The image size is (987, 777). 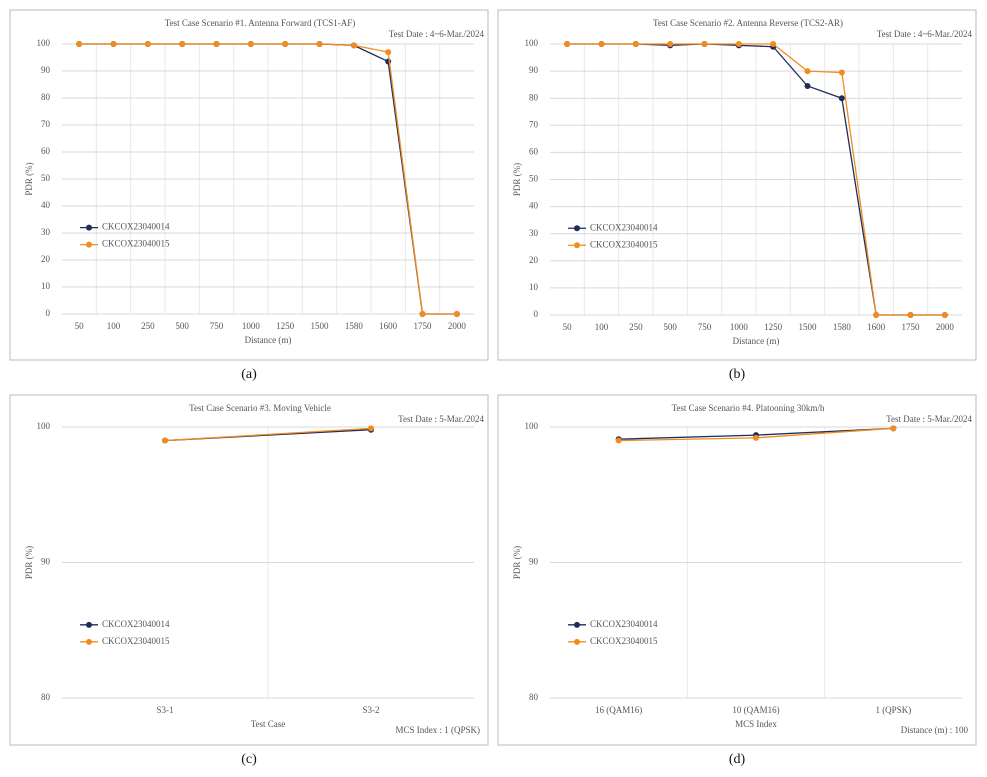 I want to click on y-tick-label: 20, so click(x=534, y=260).